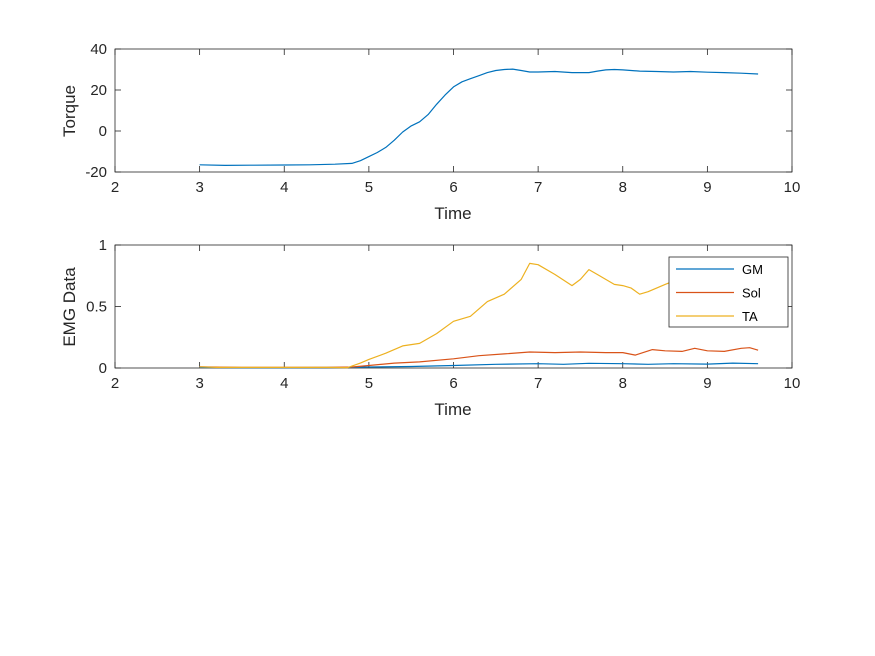 This screenshot has height=656, width=875. I want to click on torque-y-tick-label: 20, so click(98, 90).